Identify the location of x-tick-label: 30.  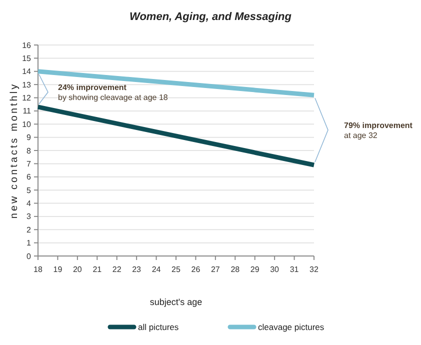
(275, 269).